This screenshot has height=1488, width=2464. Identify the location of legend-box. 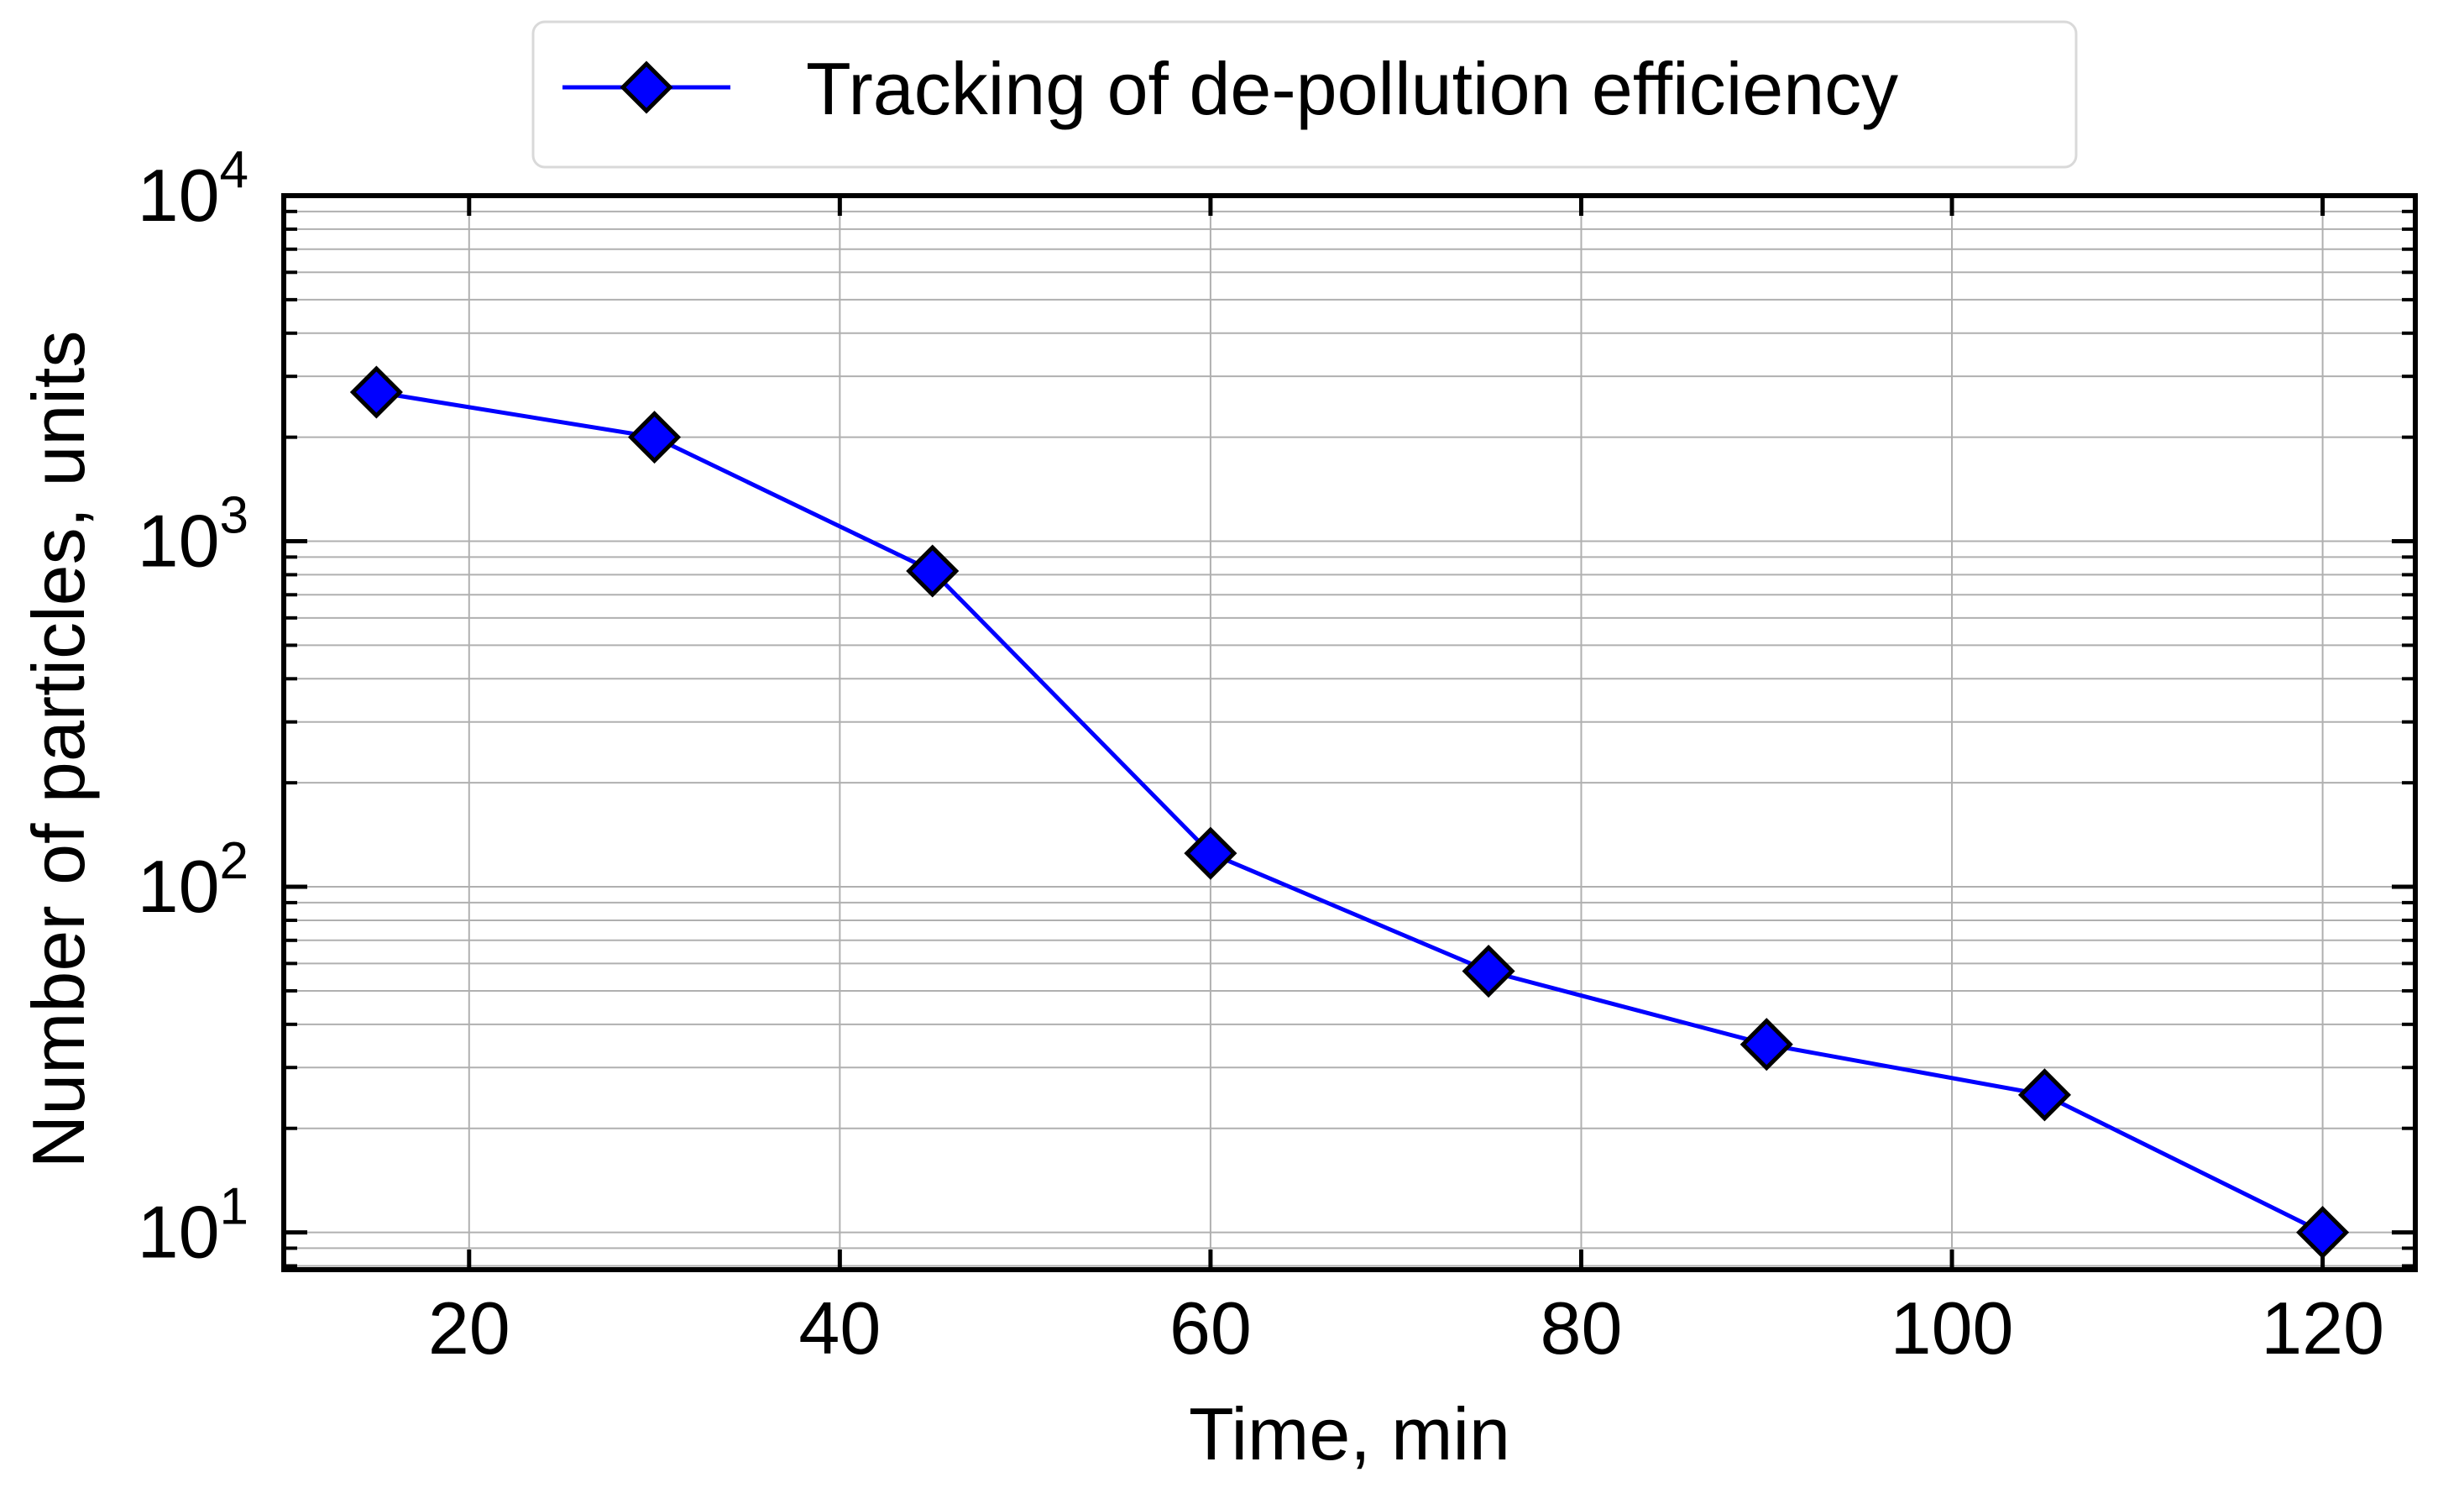
(1304, 95).